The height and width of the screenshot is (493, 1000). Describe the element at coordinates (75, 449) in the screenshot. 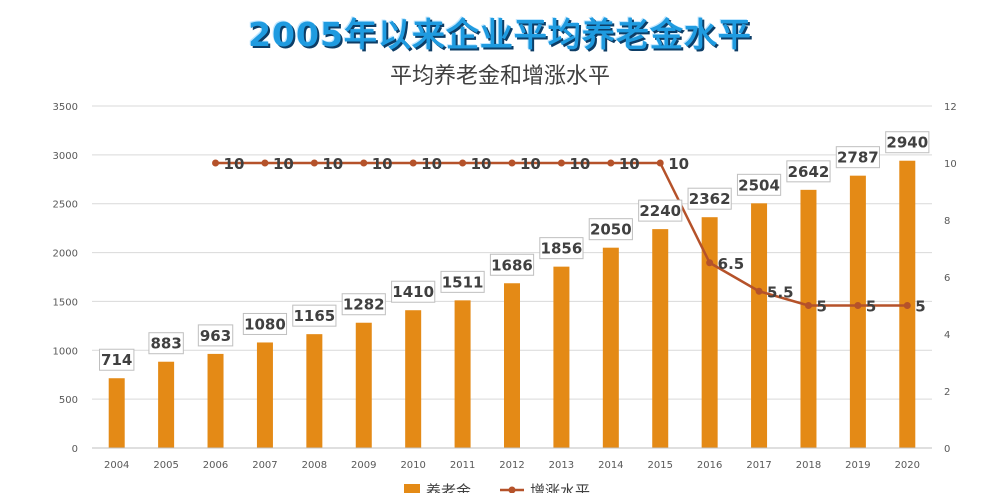

I see `y-left-tick-label: 0` at that location.